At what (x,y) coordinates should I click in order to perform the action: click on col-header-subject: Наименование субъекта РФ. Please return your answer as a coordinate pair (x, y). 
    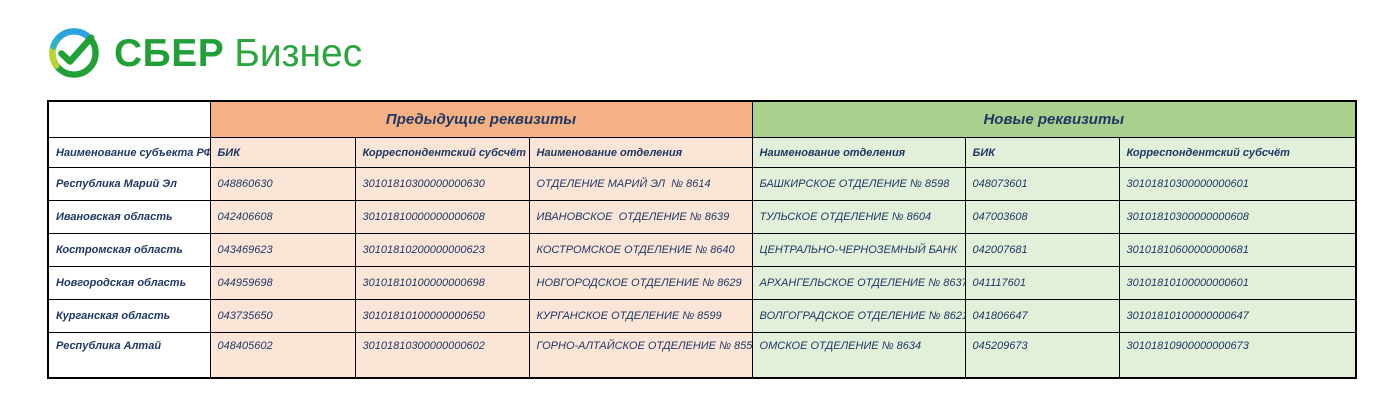
    Looking at the image, I should click on (129, 152).